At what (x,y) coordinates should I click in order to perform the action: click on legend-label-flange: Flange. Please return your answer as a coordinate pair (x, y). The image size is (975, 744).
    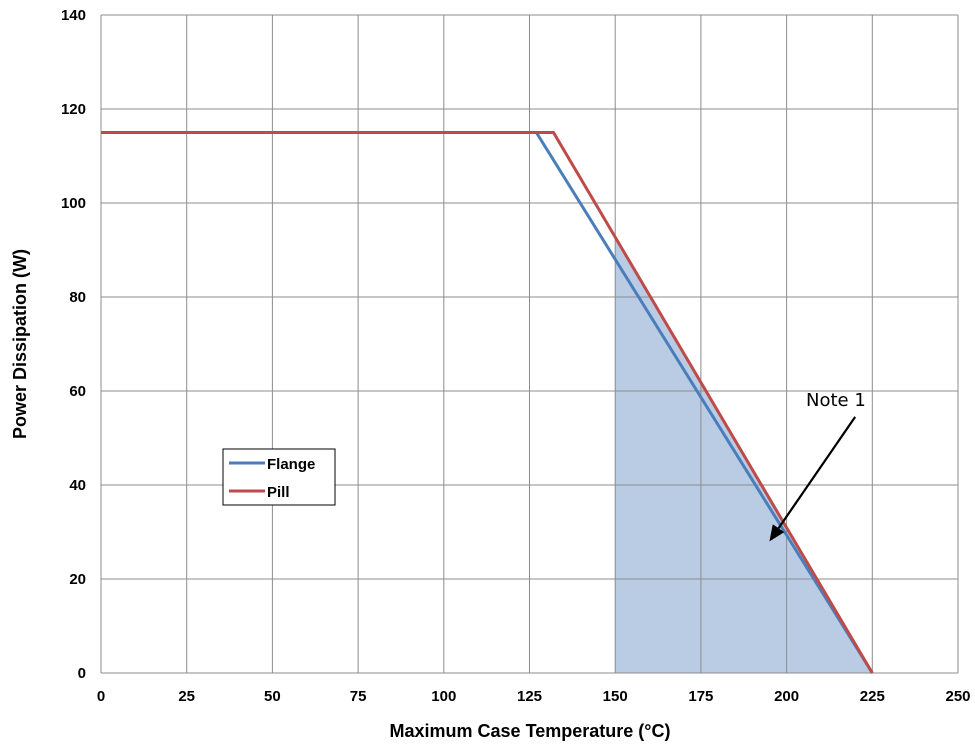
    Looking at the image, I should click on (291, 464).